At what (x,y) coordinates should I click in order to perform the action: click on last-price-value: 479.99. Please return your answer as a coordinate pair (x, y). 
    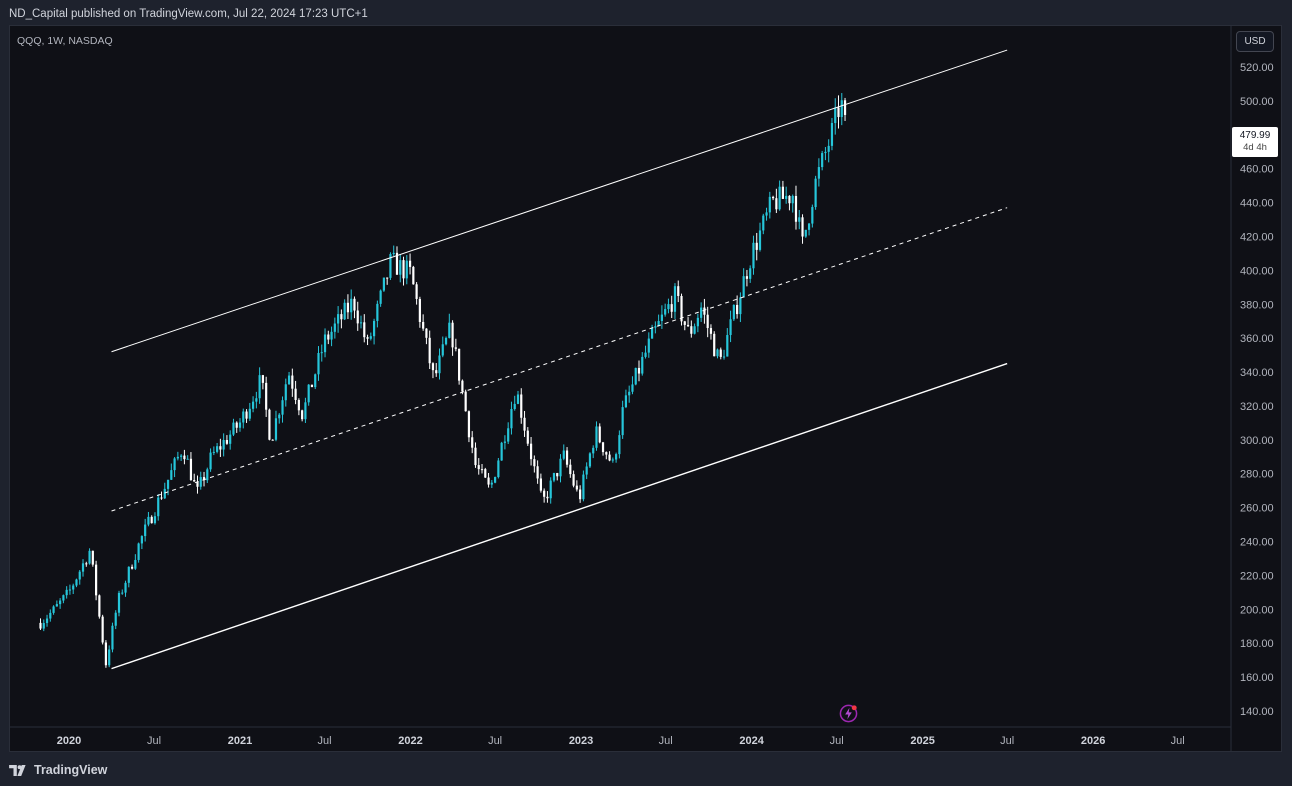
    Looking at the image, I should click on (1255, 135).